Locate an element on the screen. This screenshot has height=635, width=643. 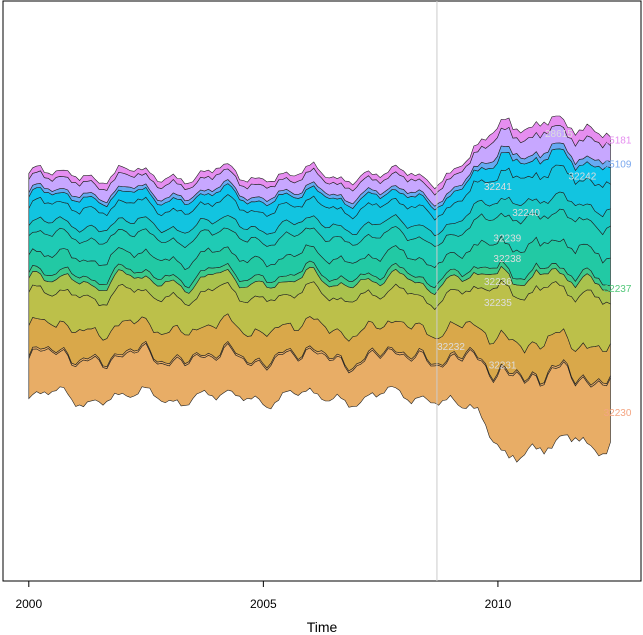
stream-label-32242: 32242 is located at coordinates (582, 176).